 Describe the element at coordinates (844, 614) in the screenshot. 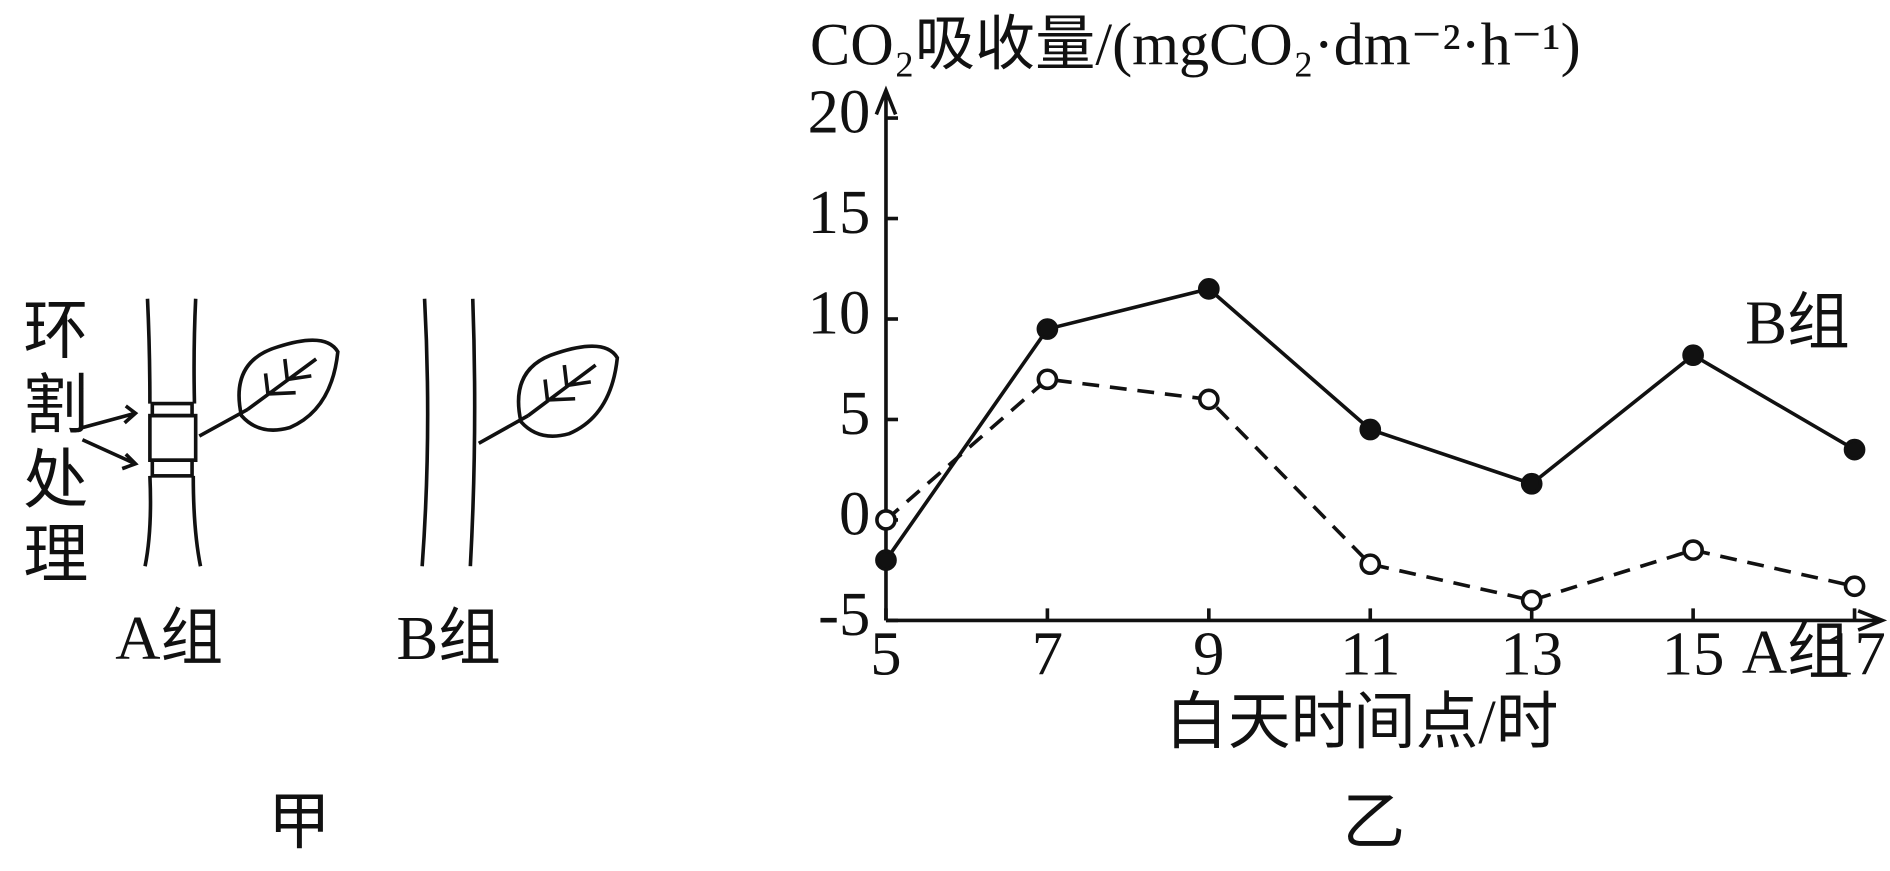

I see `y-tick-label: -5` at that location.